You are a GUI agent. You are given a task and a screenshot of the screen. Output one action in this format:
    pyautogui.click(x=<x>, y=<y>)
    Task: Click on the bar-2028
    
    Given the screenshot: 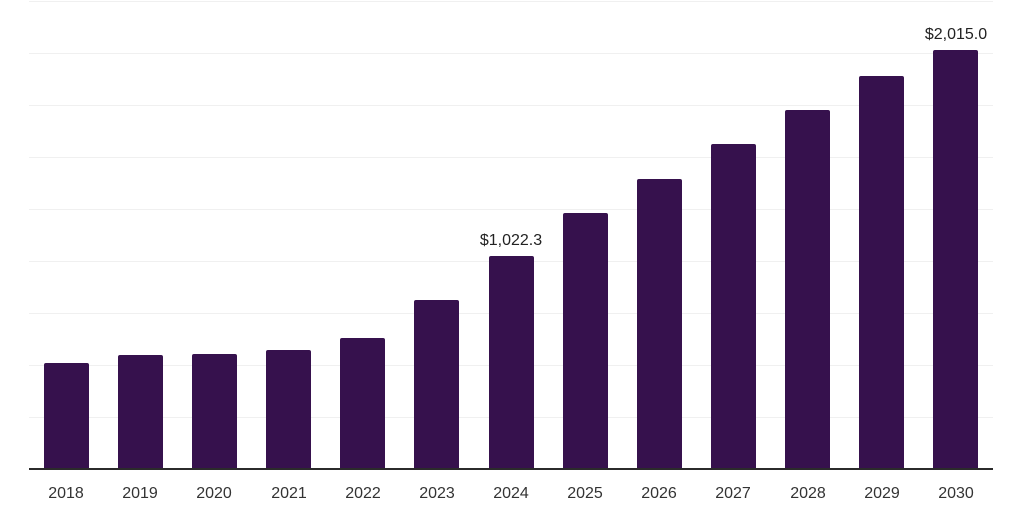 What is the action you would take?
    pyautogui.click(x=807, y=289)
    